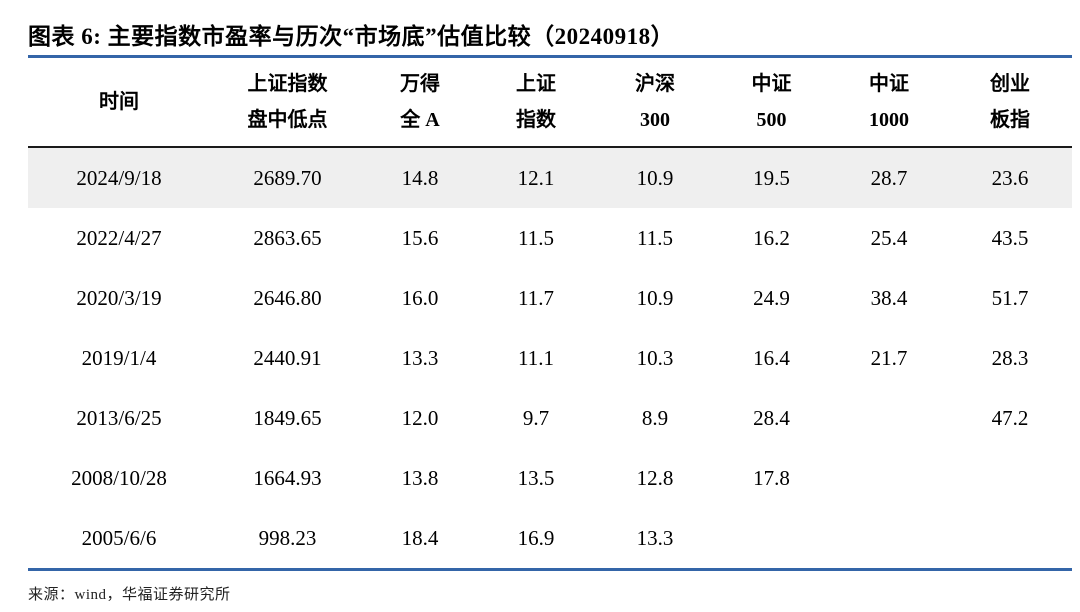  I want to click on cell-wind-all-a: 12.0, so click(420, 417).